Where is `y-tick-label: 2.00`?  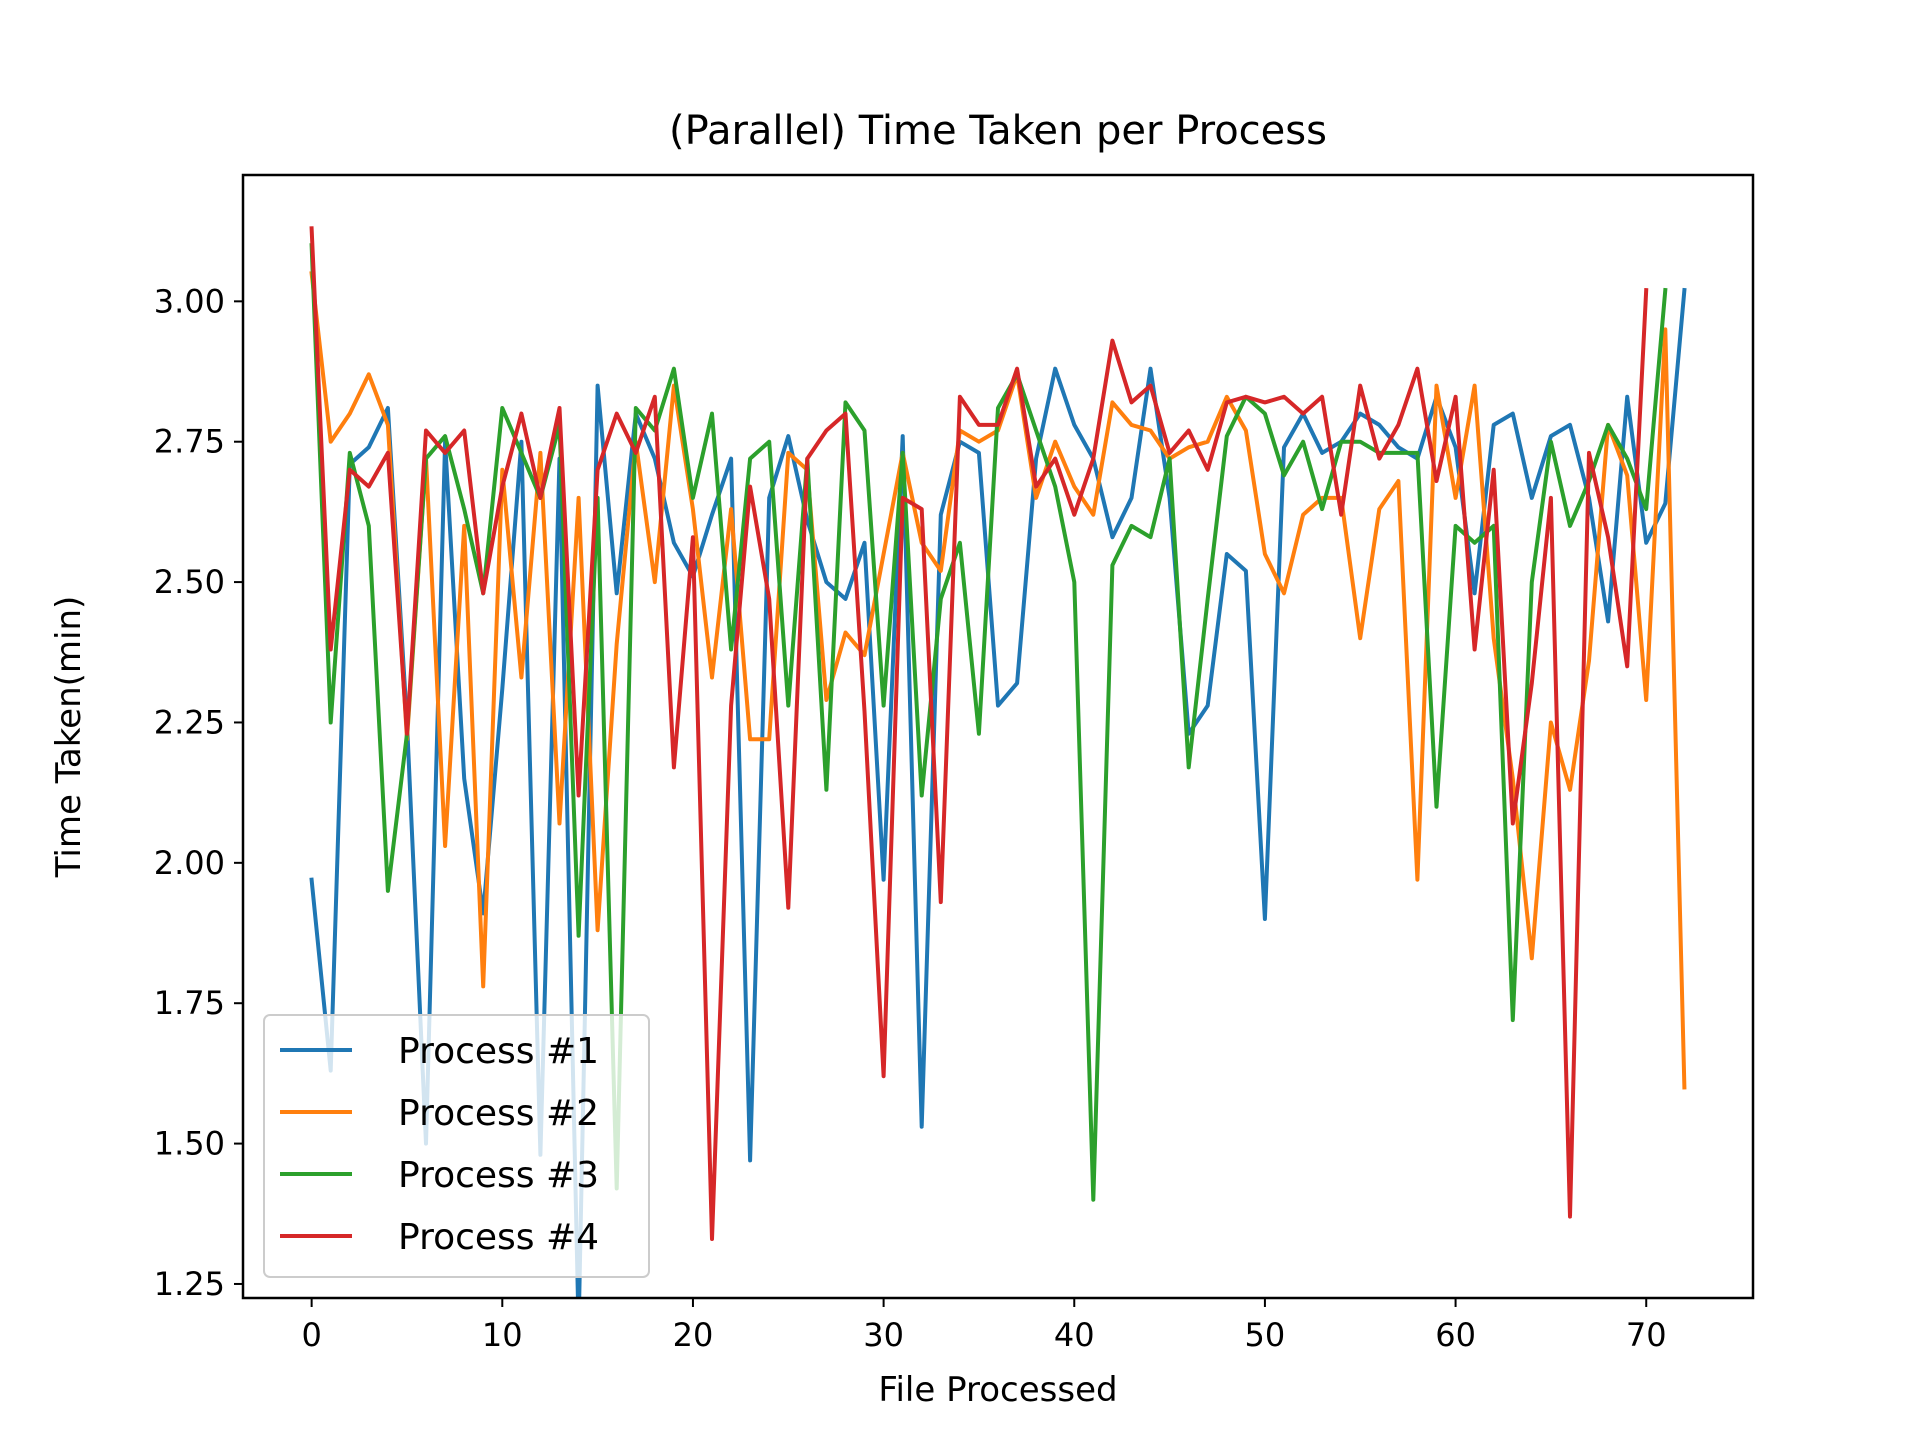 y-tick-label: 2.00 is located at coordinates (189, 863).